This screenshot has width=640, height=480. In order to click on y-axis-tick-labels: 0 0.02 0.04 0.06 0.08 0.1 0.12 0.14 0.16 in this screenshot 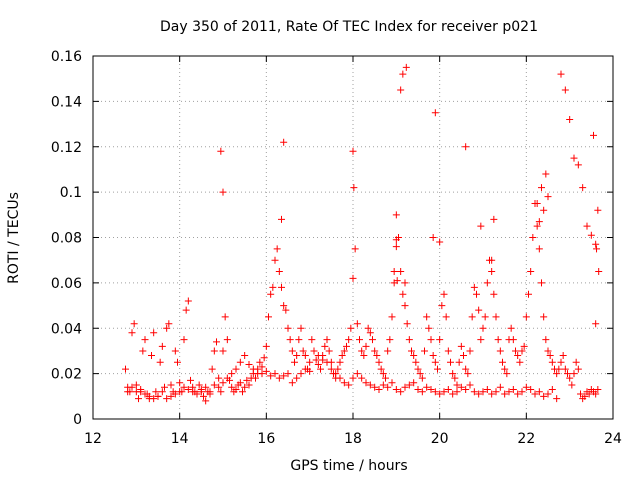, I will do `click(66, 238)`.